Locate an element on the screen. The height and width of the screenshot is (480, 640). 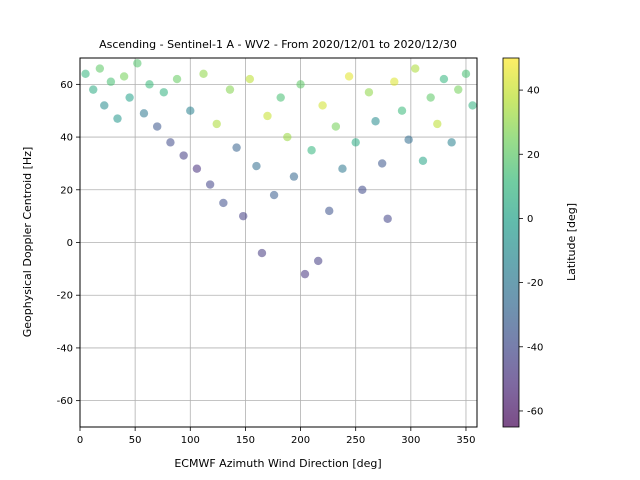
colorbar is located at coordinates (511, 242).